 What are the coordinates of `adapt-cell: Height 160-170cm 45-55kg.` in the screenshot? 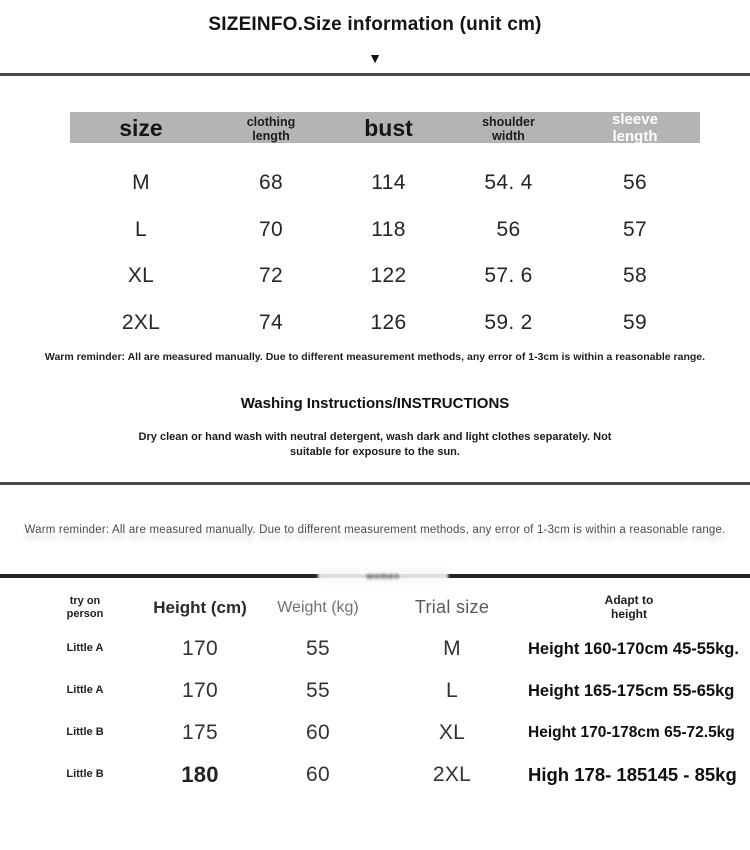 It's located at (633, 648).